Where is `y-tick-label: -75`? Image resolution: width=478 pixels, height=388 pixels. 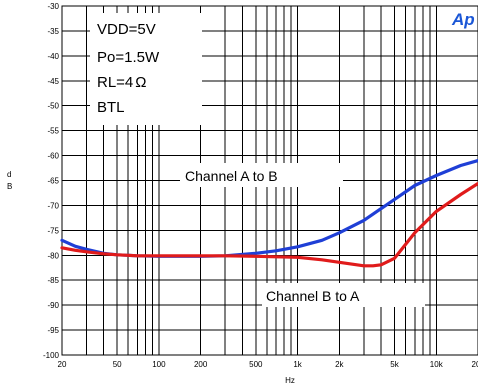
y-tick-label: -75 is located at coordinates (53, 230).